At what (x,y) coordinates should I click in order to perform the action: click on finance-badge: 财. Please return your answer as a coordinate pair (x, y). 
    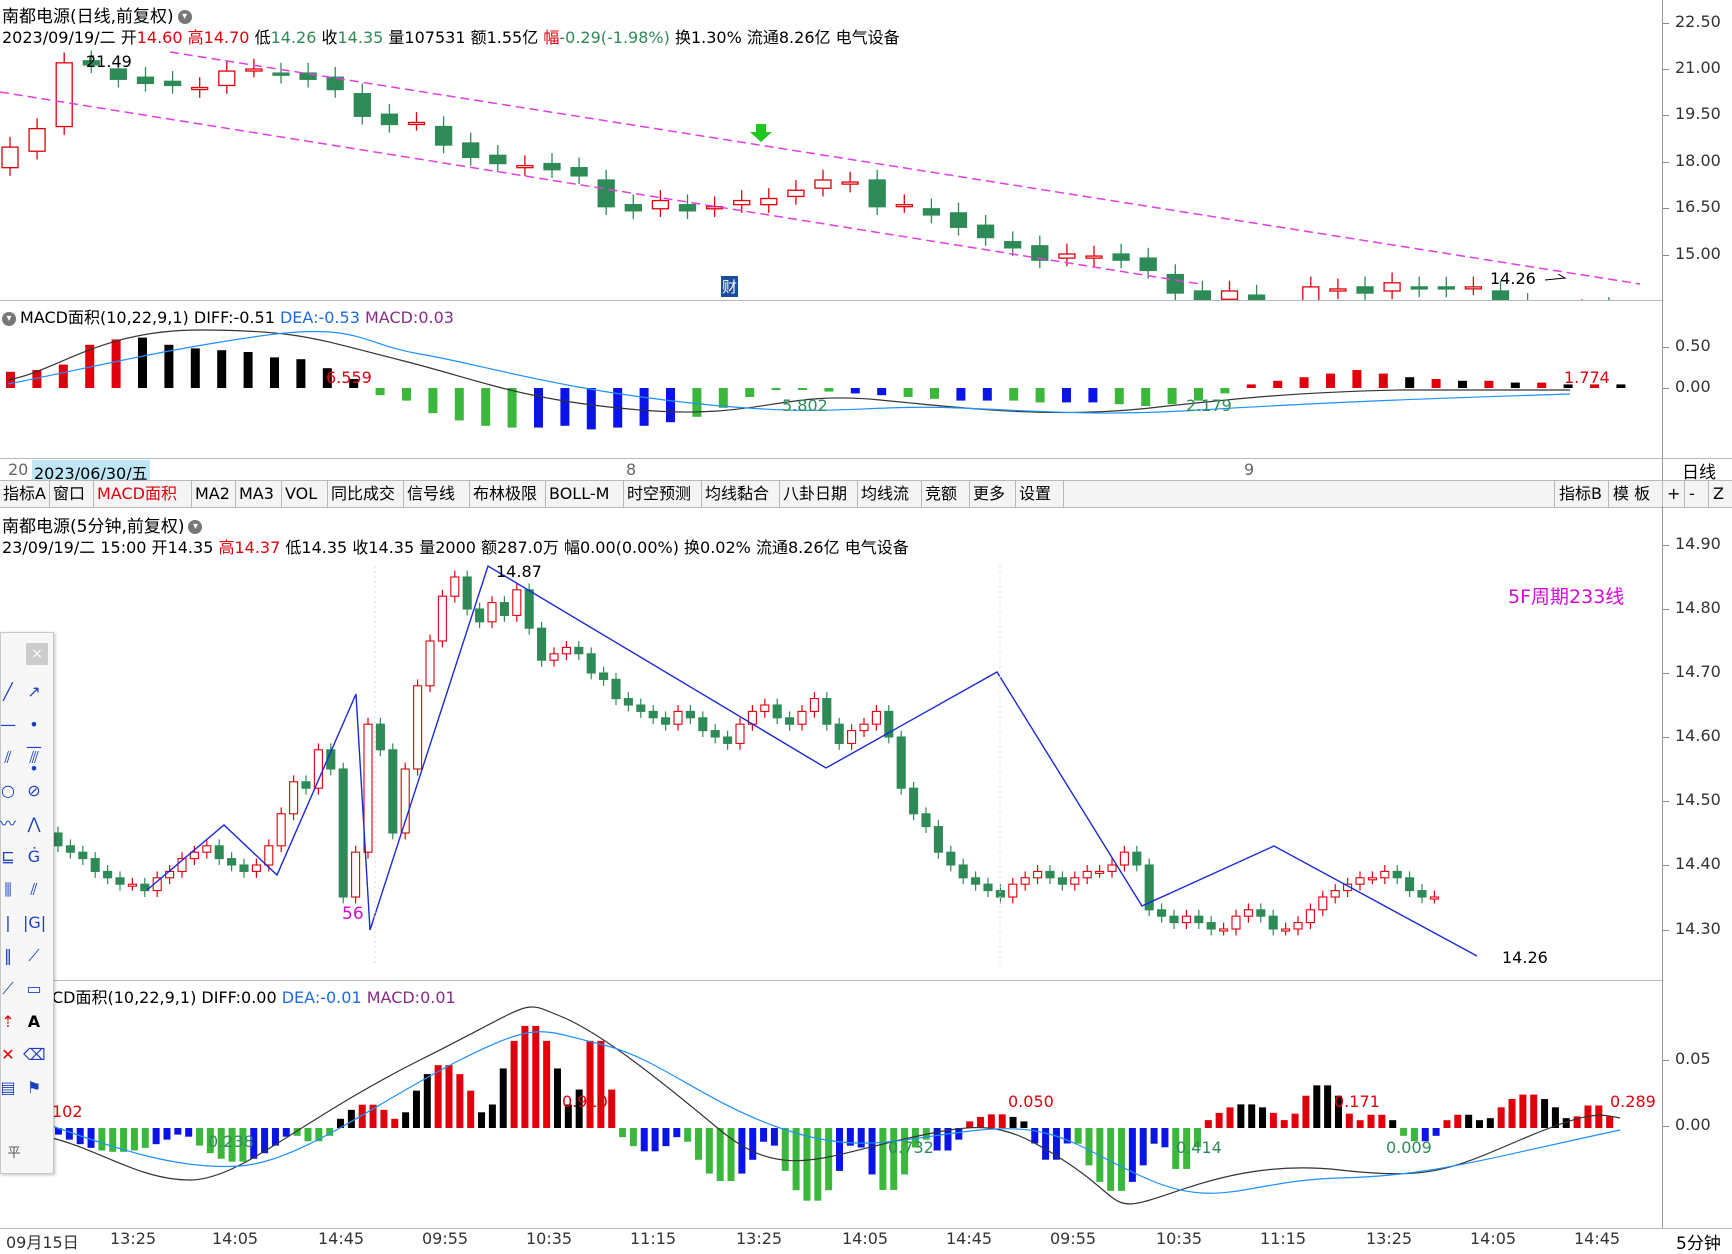
    Looking at the image, I should click on (730, 286).